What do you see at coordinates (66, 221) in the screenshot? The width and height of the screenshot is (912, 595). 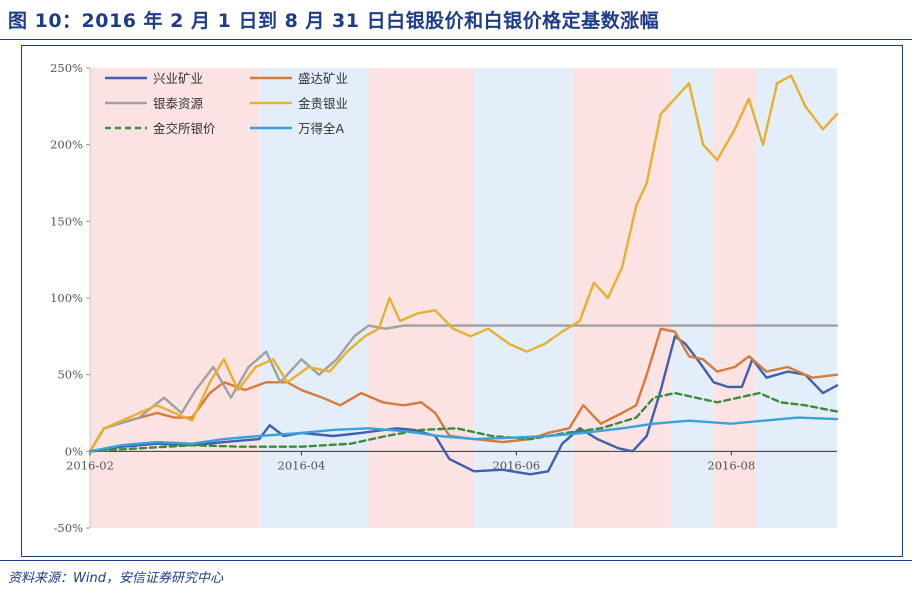 I see `y-tick-label: 150%` at bounding box center [66, 221].